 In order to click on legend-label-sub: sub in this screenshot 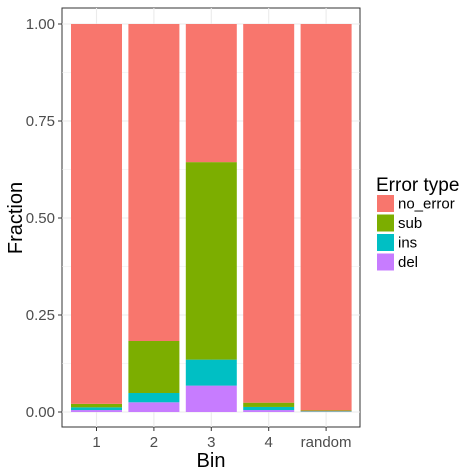, I will do `click(410, 223)`.